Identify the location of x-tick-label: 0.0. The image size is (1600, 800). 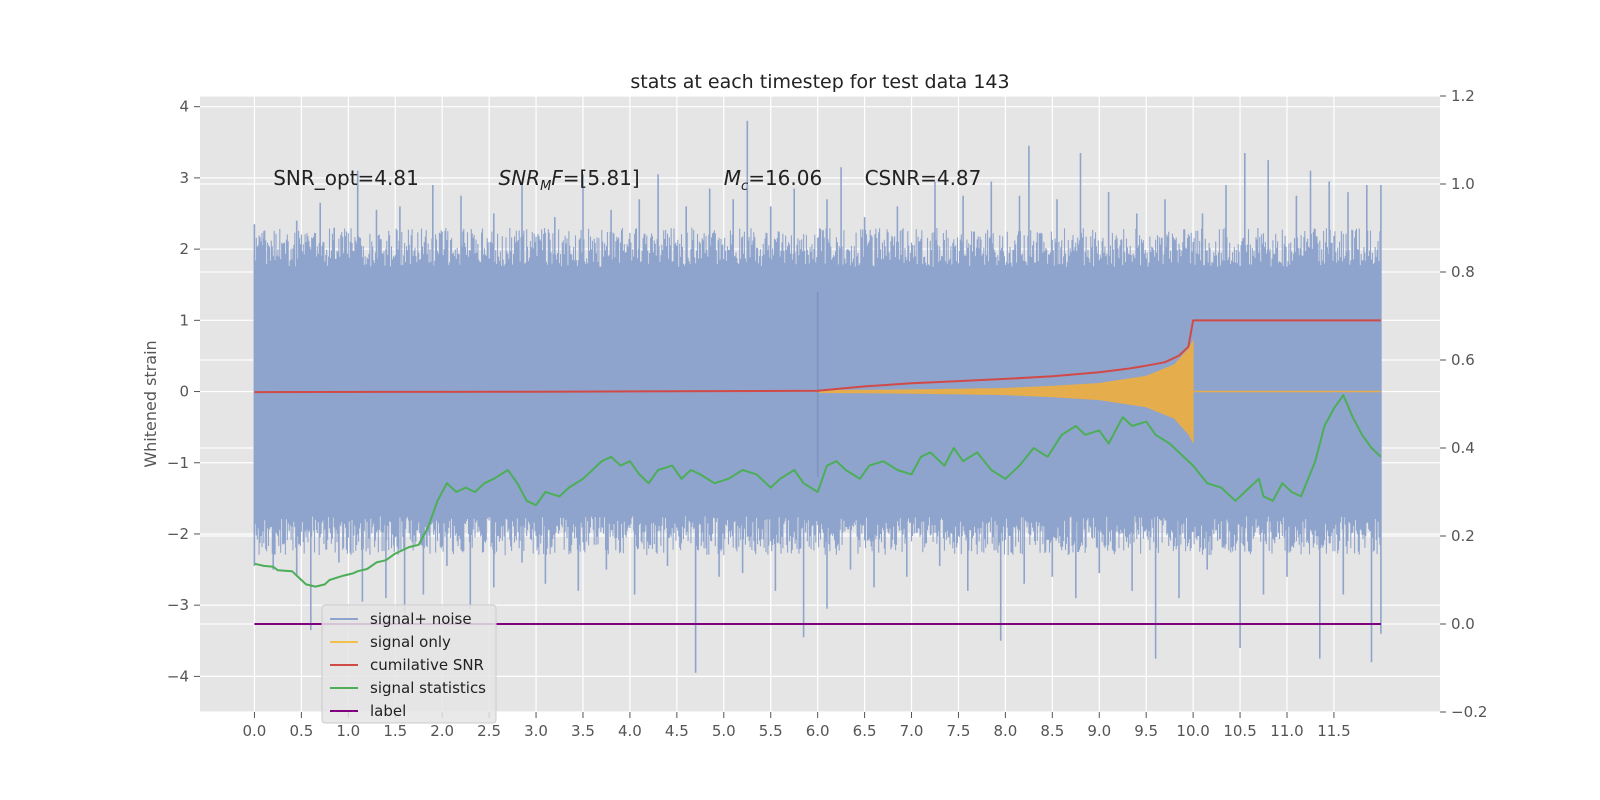
(255, 731).